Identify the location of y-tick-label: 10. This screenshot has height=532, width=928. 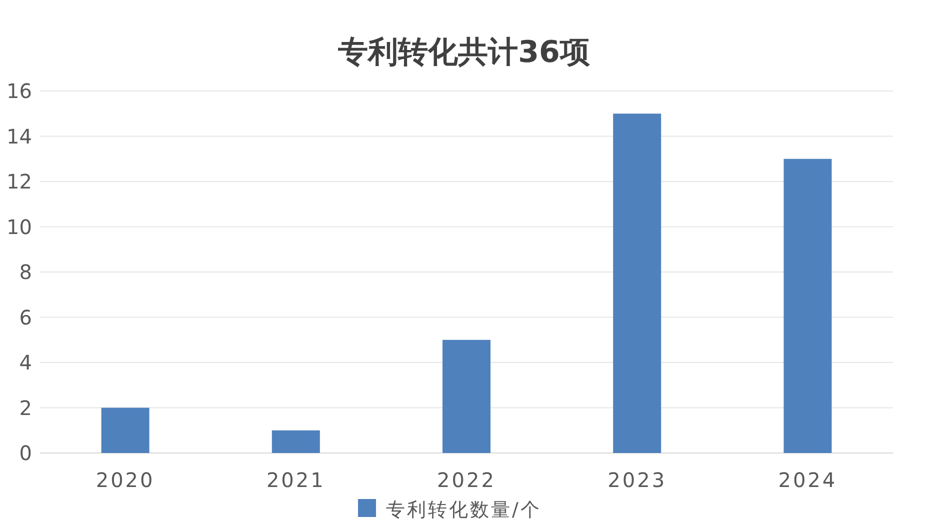
(19, 226).